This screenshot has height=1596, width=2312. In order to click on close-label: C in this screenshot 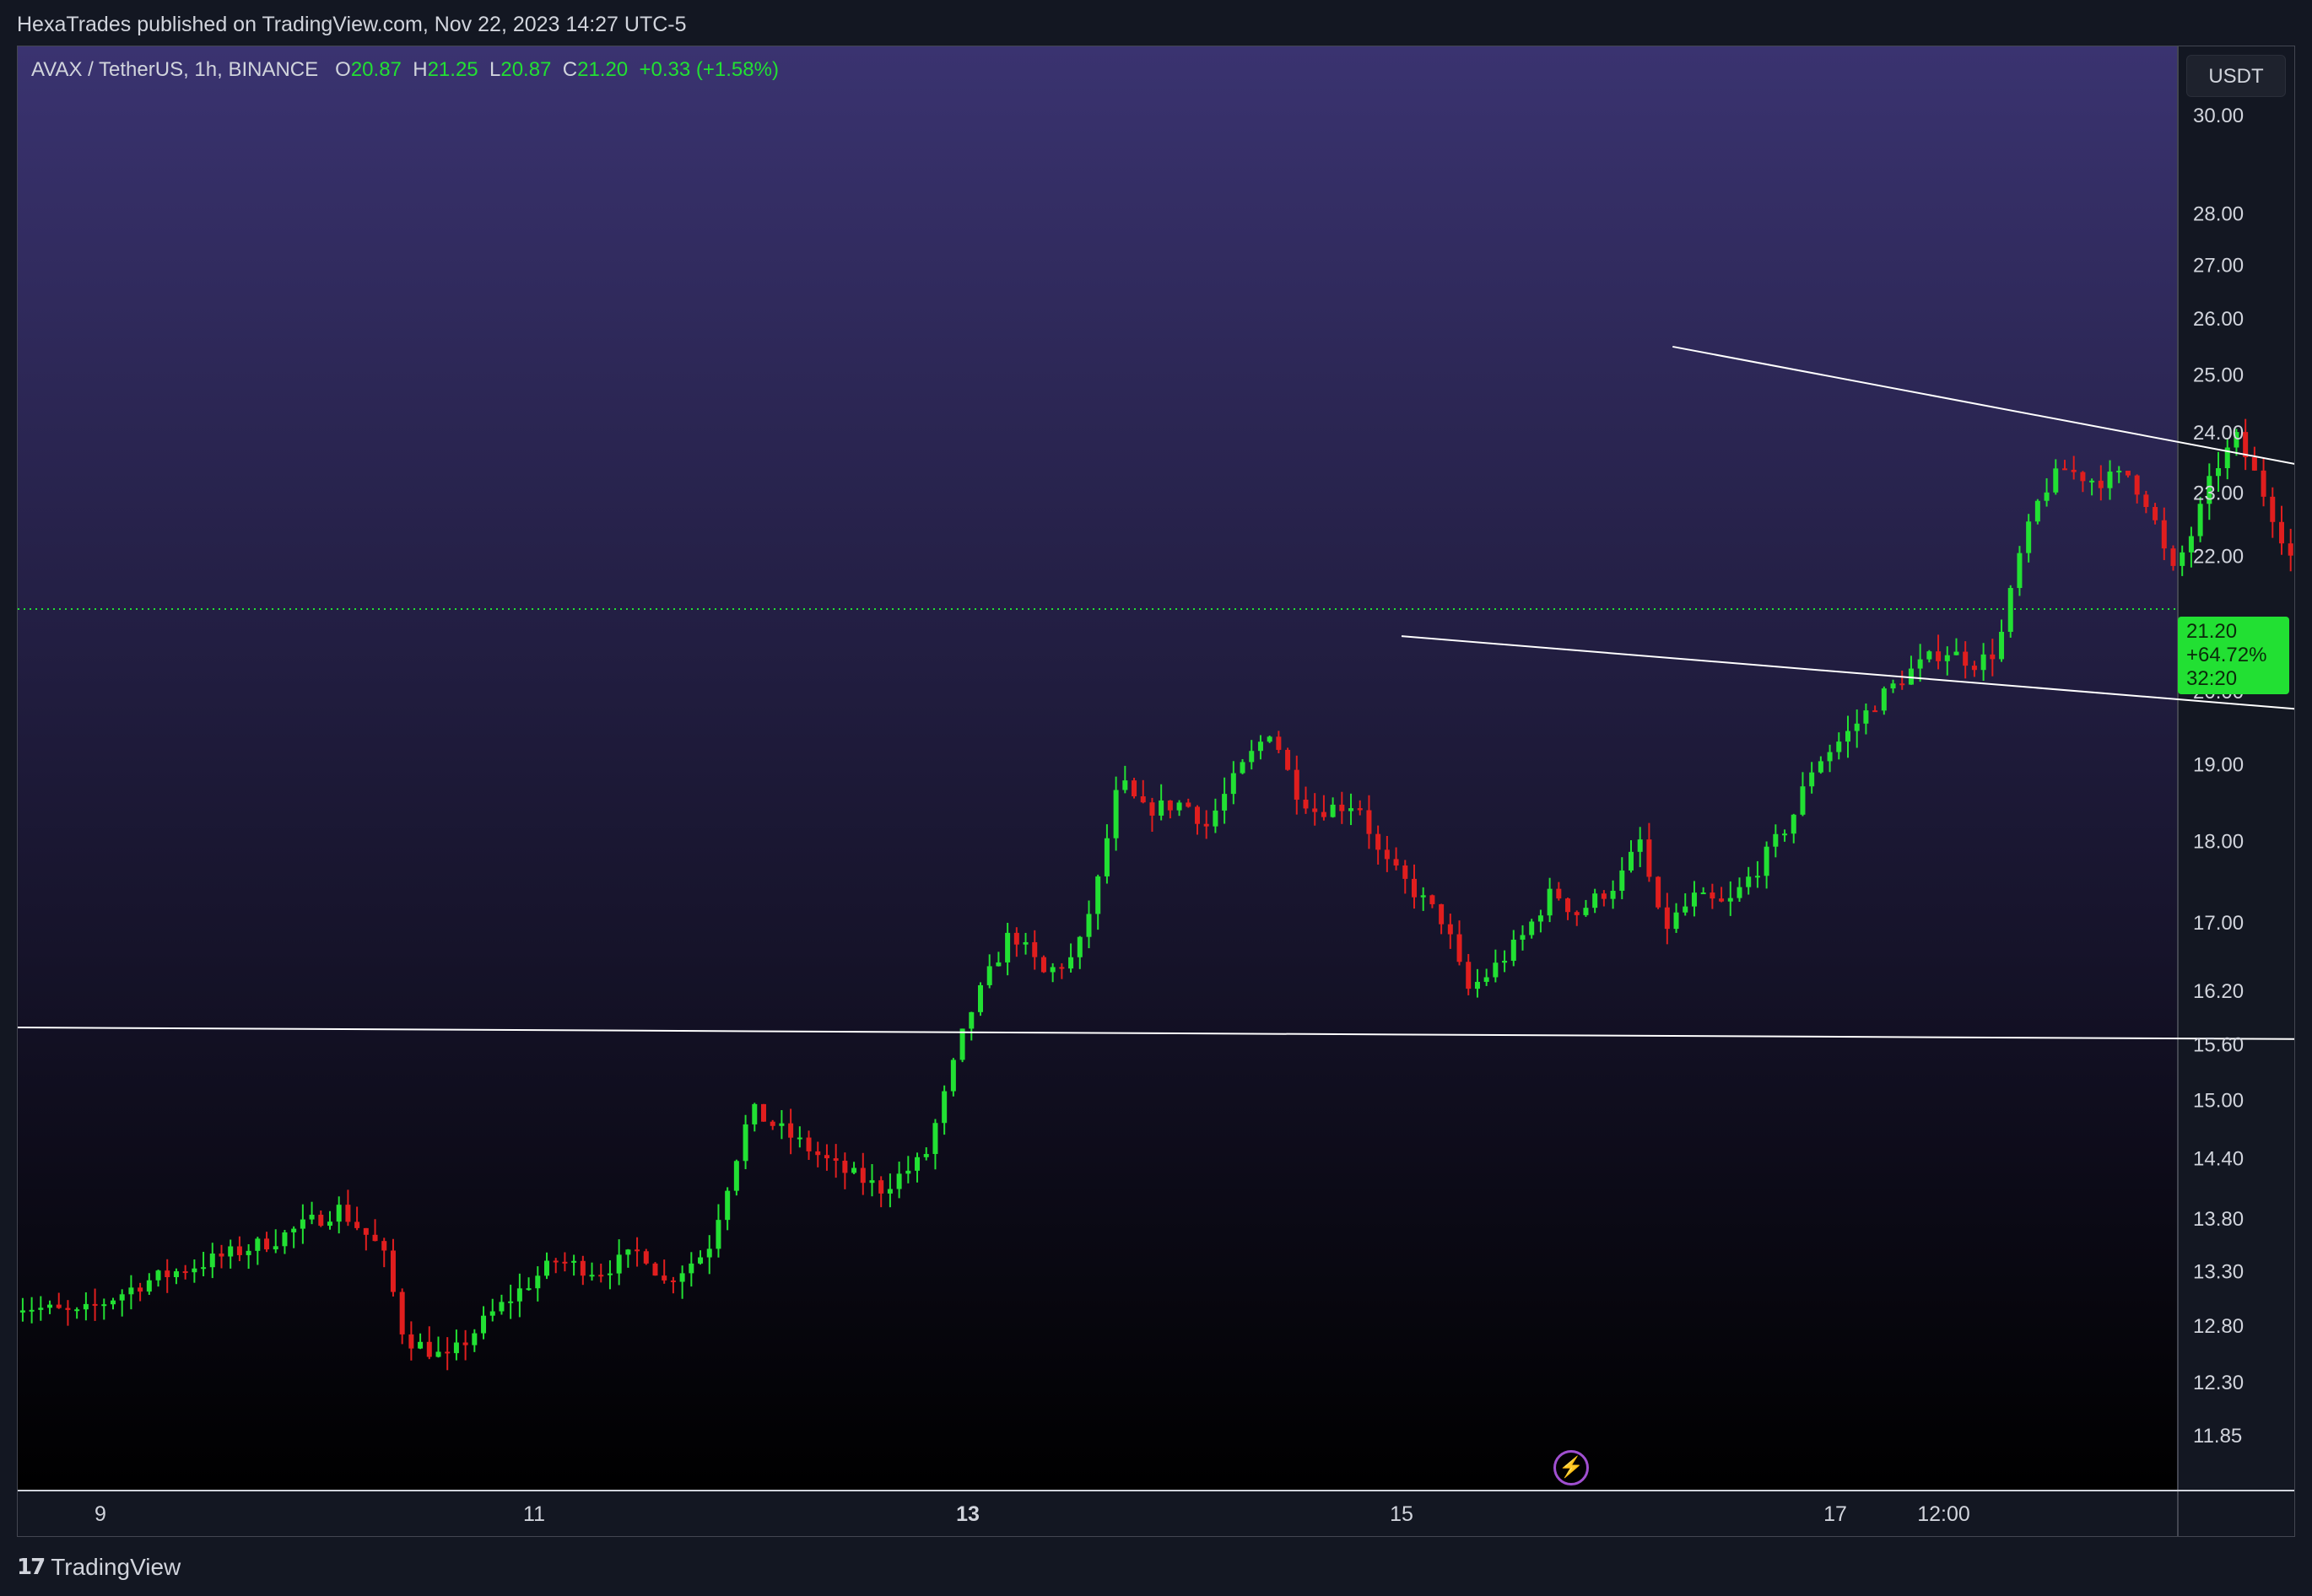, I will do `click(570, 70)`.